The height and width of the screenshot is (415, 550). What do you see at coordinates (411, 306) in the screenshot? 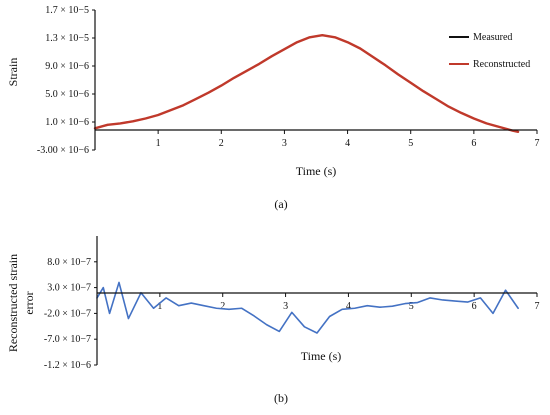
I see `panel-b-x-tick-label: 5` at bounding box center [411, 306].